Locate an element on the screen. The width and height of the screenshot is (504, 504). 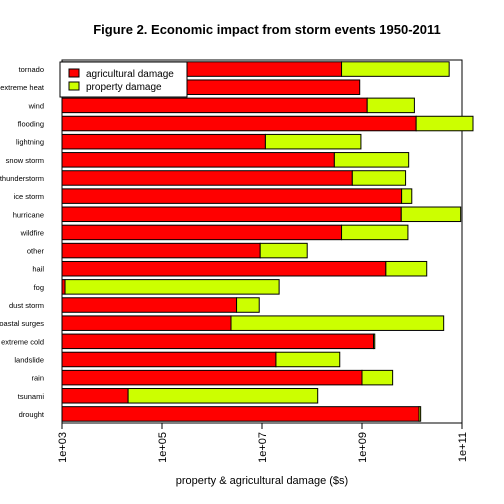
bar-agricultural-landslide is located at coordinates (169, 359).